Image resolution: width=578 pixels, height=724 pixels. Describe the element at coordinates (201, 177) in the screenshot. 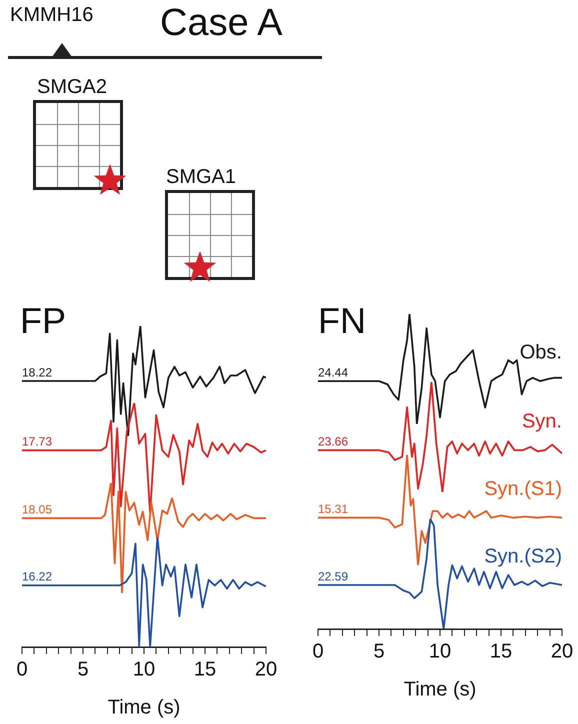

I see `text: SMGA1` at that location.